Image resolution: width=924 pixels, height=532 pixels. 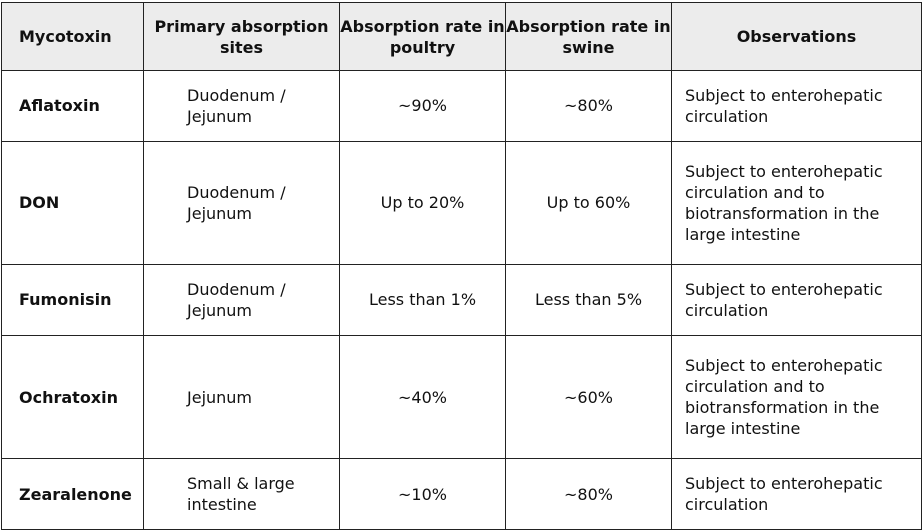 What do you see at coordinates (241, 397) in the screenshot?
I see `sites-cell: Jejunum` at bounding box center [241, 397].